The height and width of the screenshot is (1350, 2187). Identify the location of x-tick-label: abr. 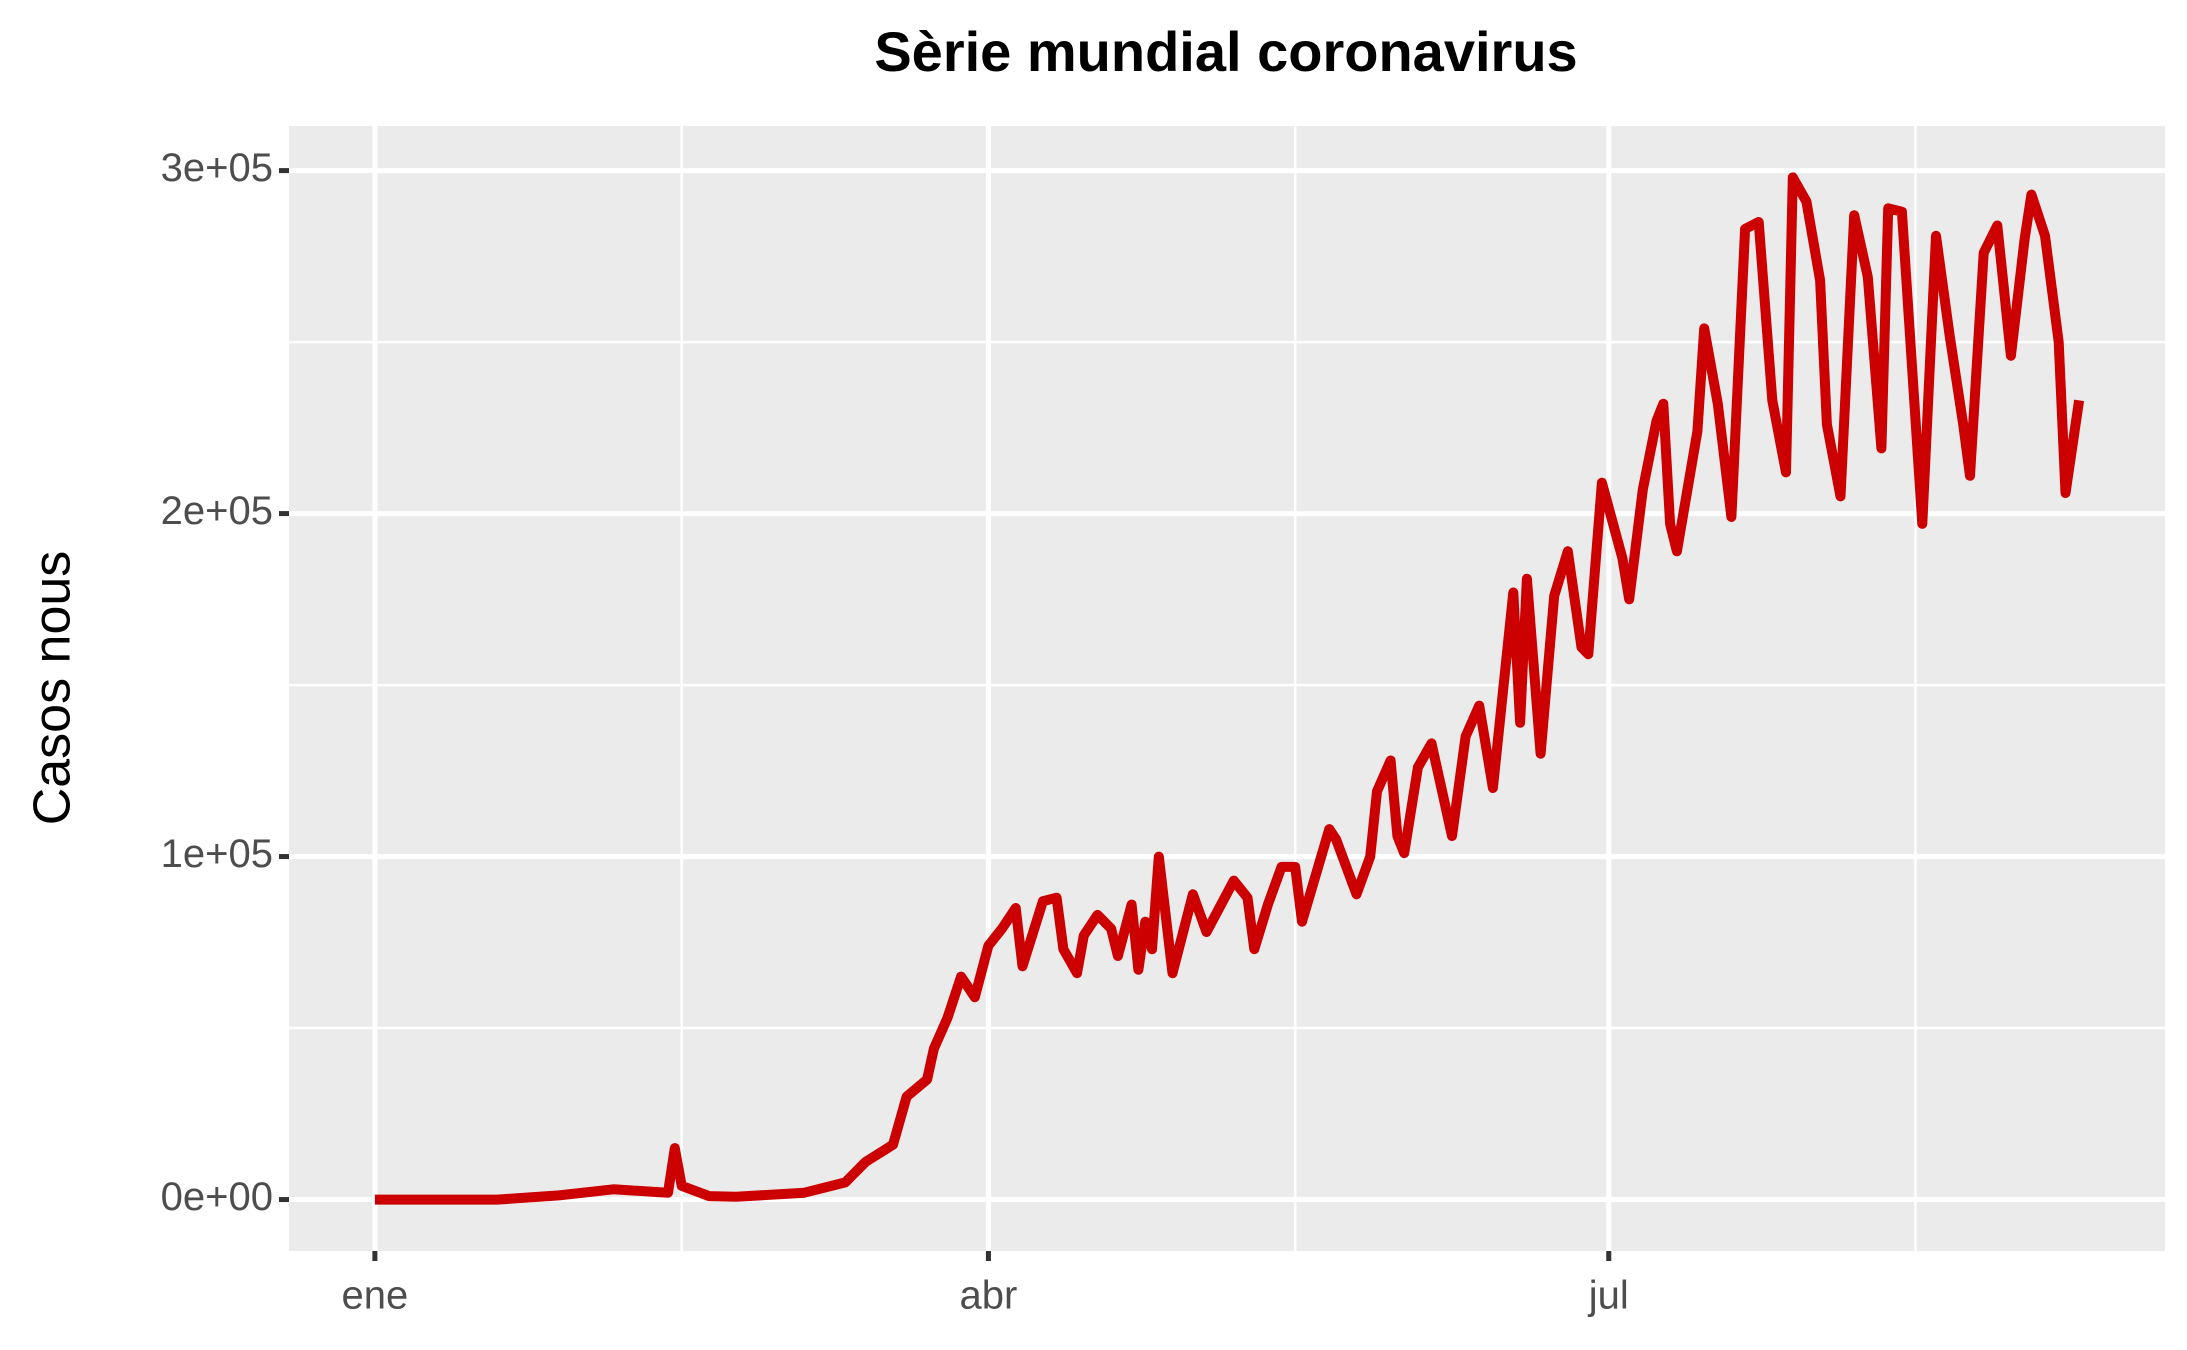
(989, 1296).